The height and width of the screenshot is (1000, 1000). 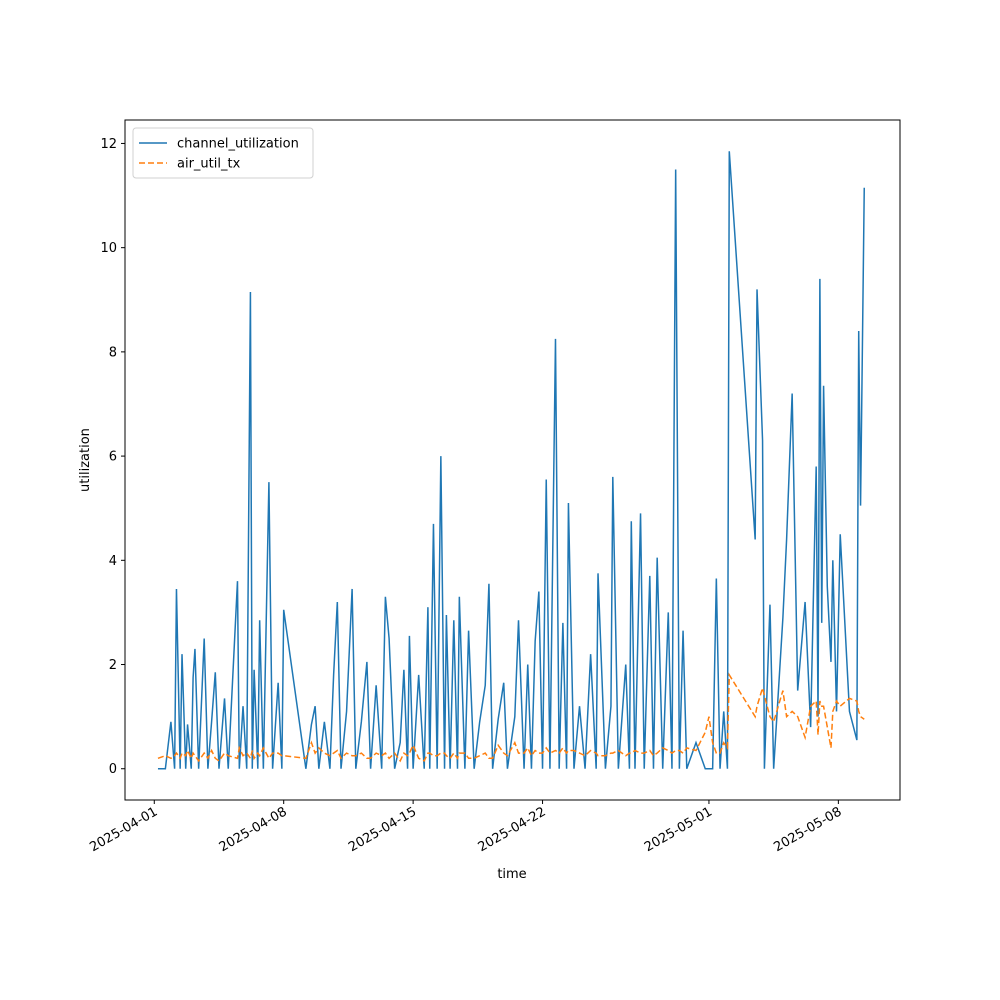 I want to click on legend-box, so click(x=223, y=153).